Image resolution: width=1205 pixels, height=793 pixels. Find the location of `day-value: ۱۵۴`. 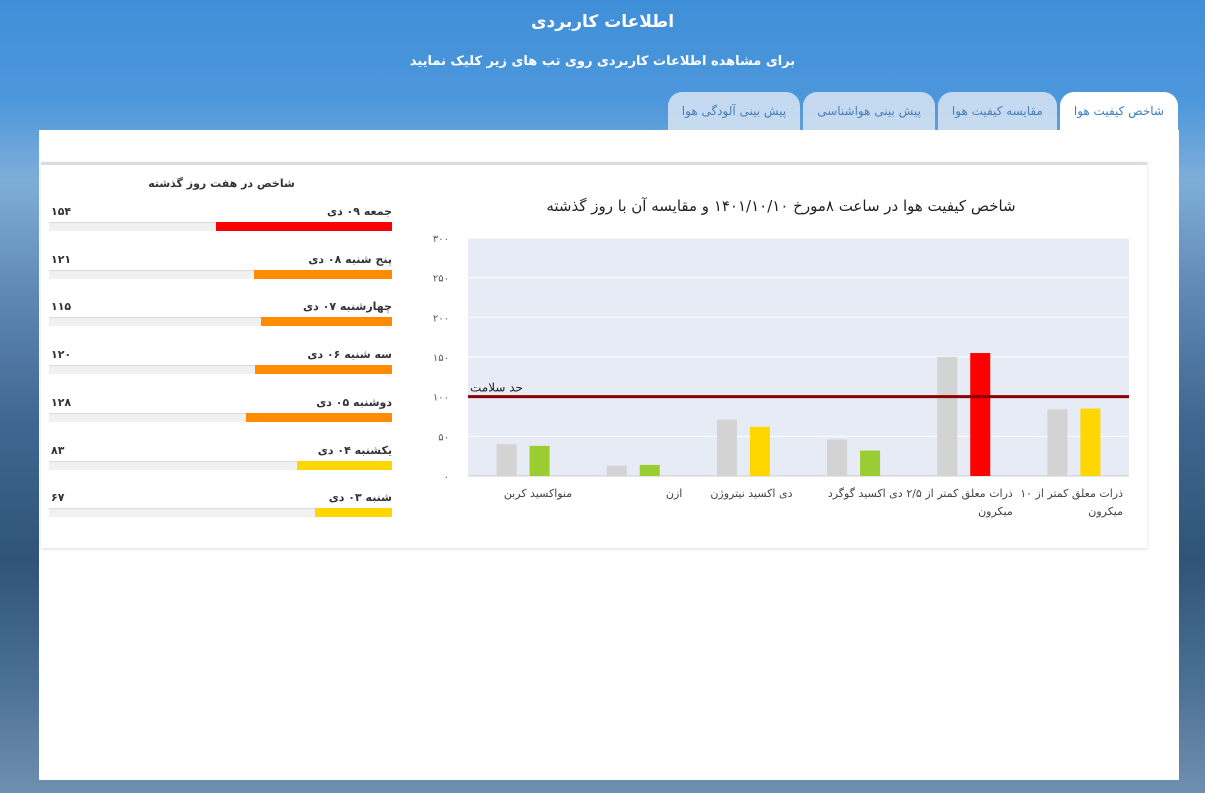

day-value: ۱۵۴ is located at coordinates (61, 211).